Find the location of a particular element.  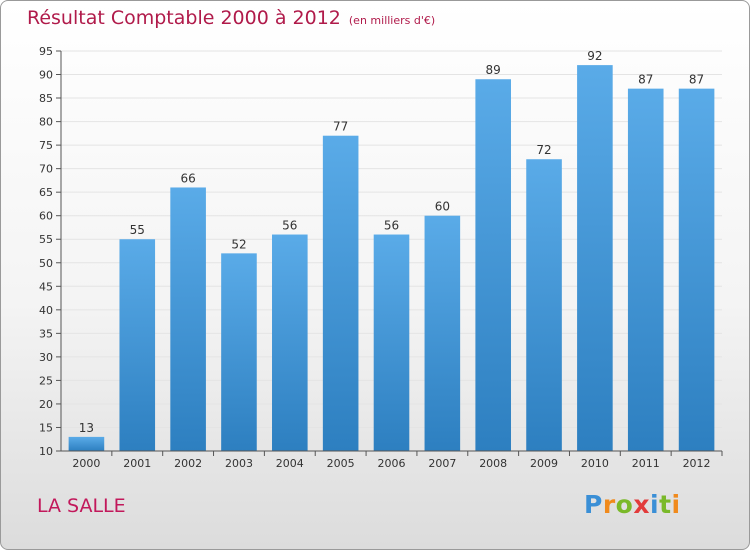

value-label-2008: 89 is located at coordinates (493, 70).